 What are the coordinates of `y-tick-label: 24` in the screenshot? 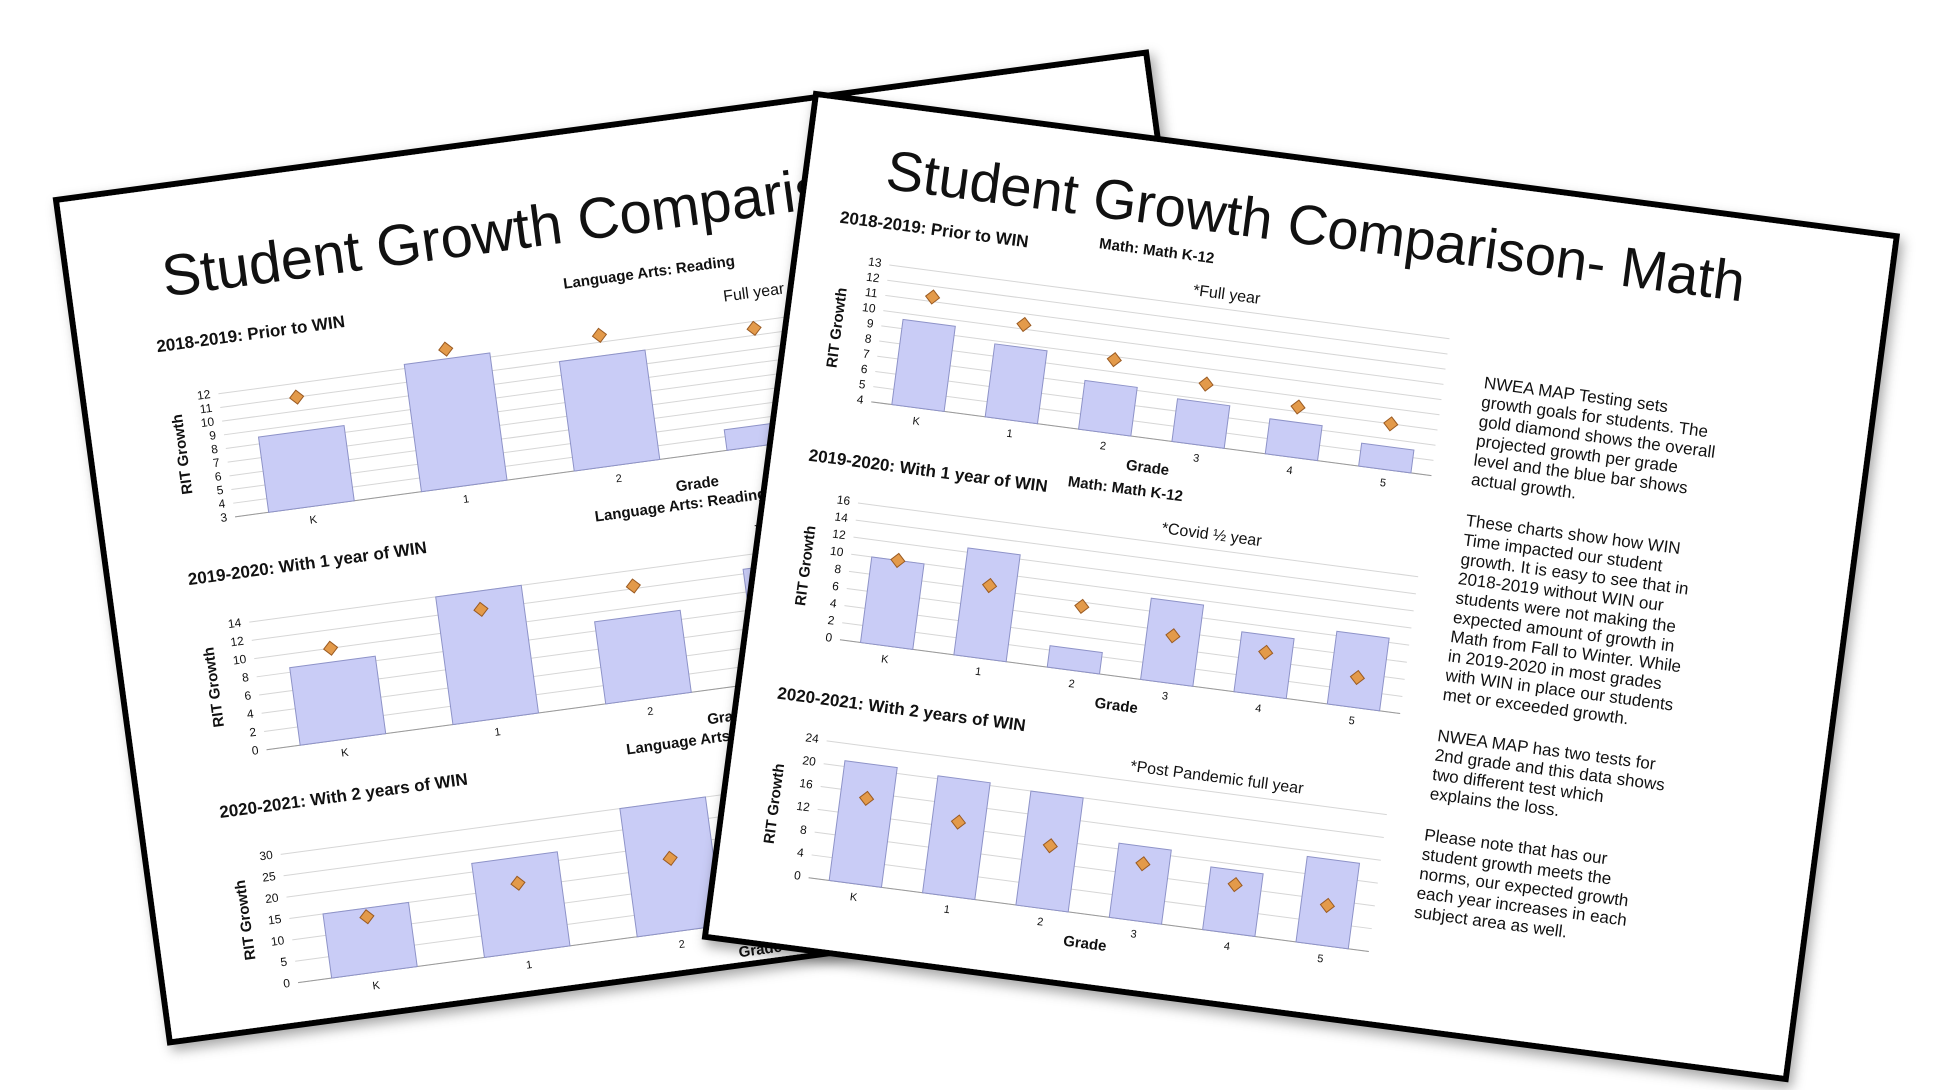 It's located at (812, 738).